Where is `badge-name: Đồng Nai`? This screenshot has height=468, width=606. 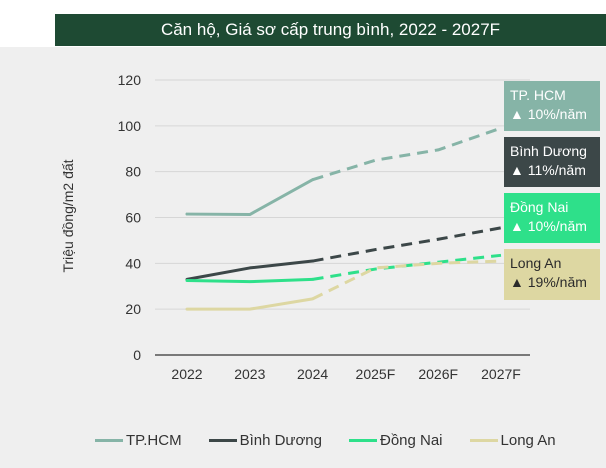
badge-name: Đồng Nai is located at coordinates (539, 207).